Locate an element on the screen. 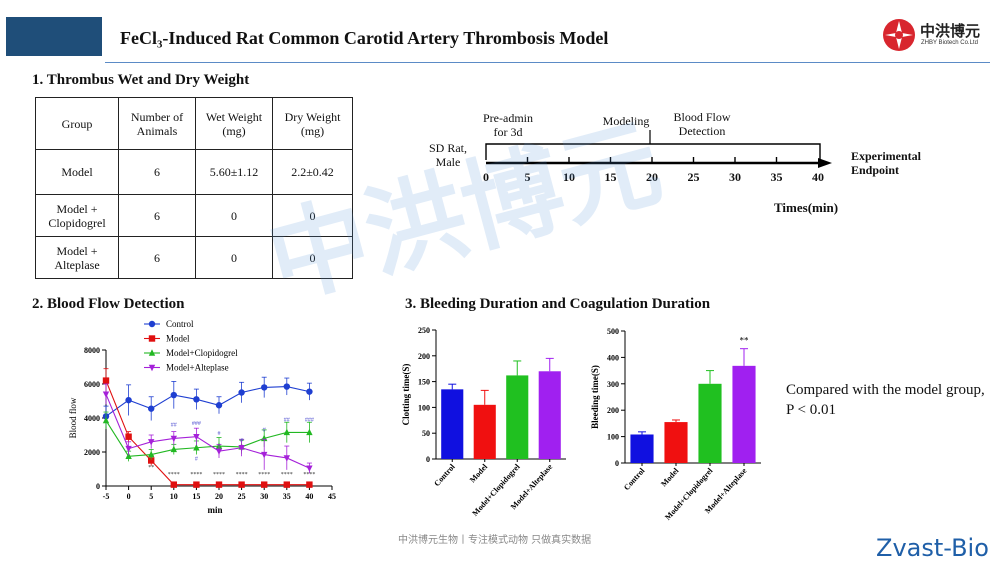  timeline-tick-label: 15 is located at coordinates (610, 177).